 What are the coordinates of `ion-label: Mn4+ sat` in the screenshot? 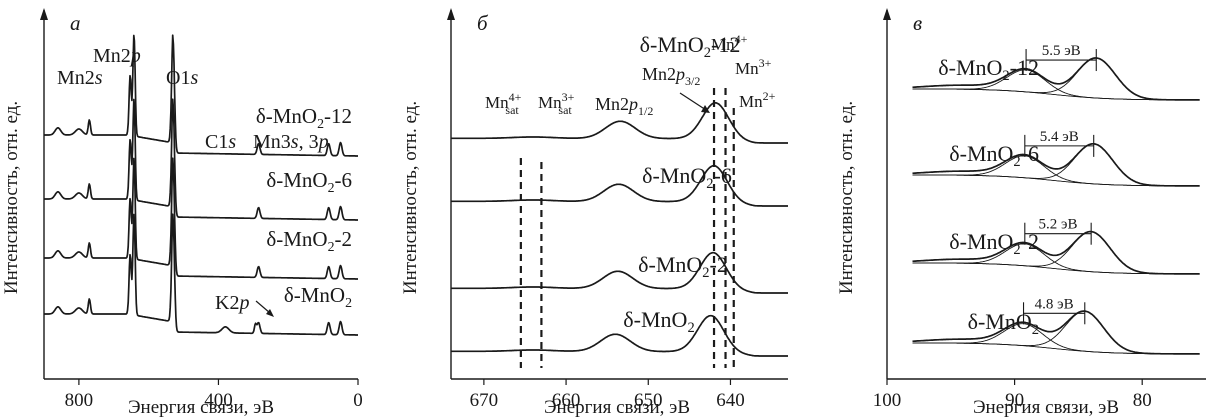 It's located at (503, 103).